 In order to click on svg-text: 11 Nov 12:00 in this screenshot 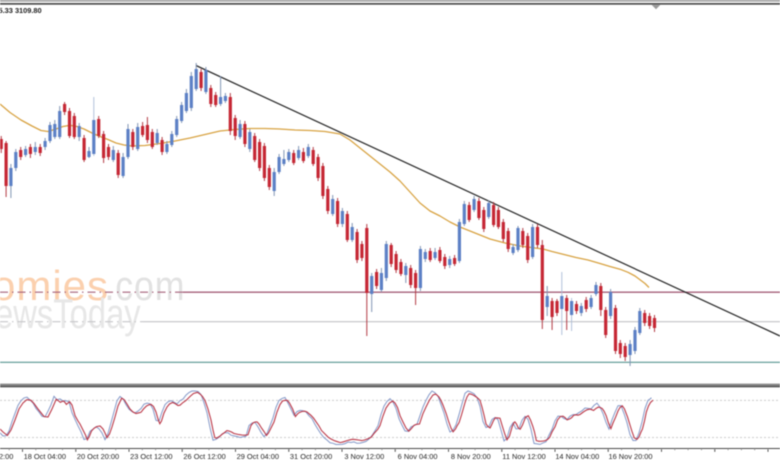, I will do `click(523, 456)`.